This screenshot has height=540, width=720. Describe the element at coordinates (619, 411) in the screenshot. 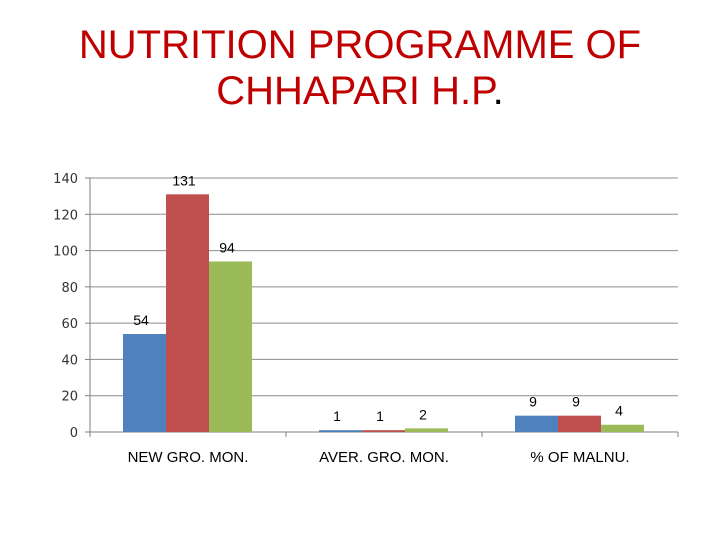

I see `data-label: 4` at that location.